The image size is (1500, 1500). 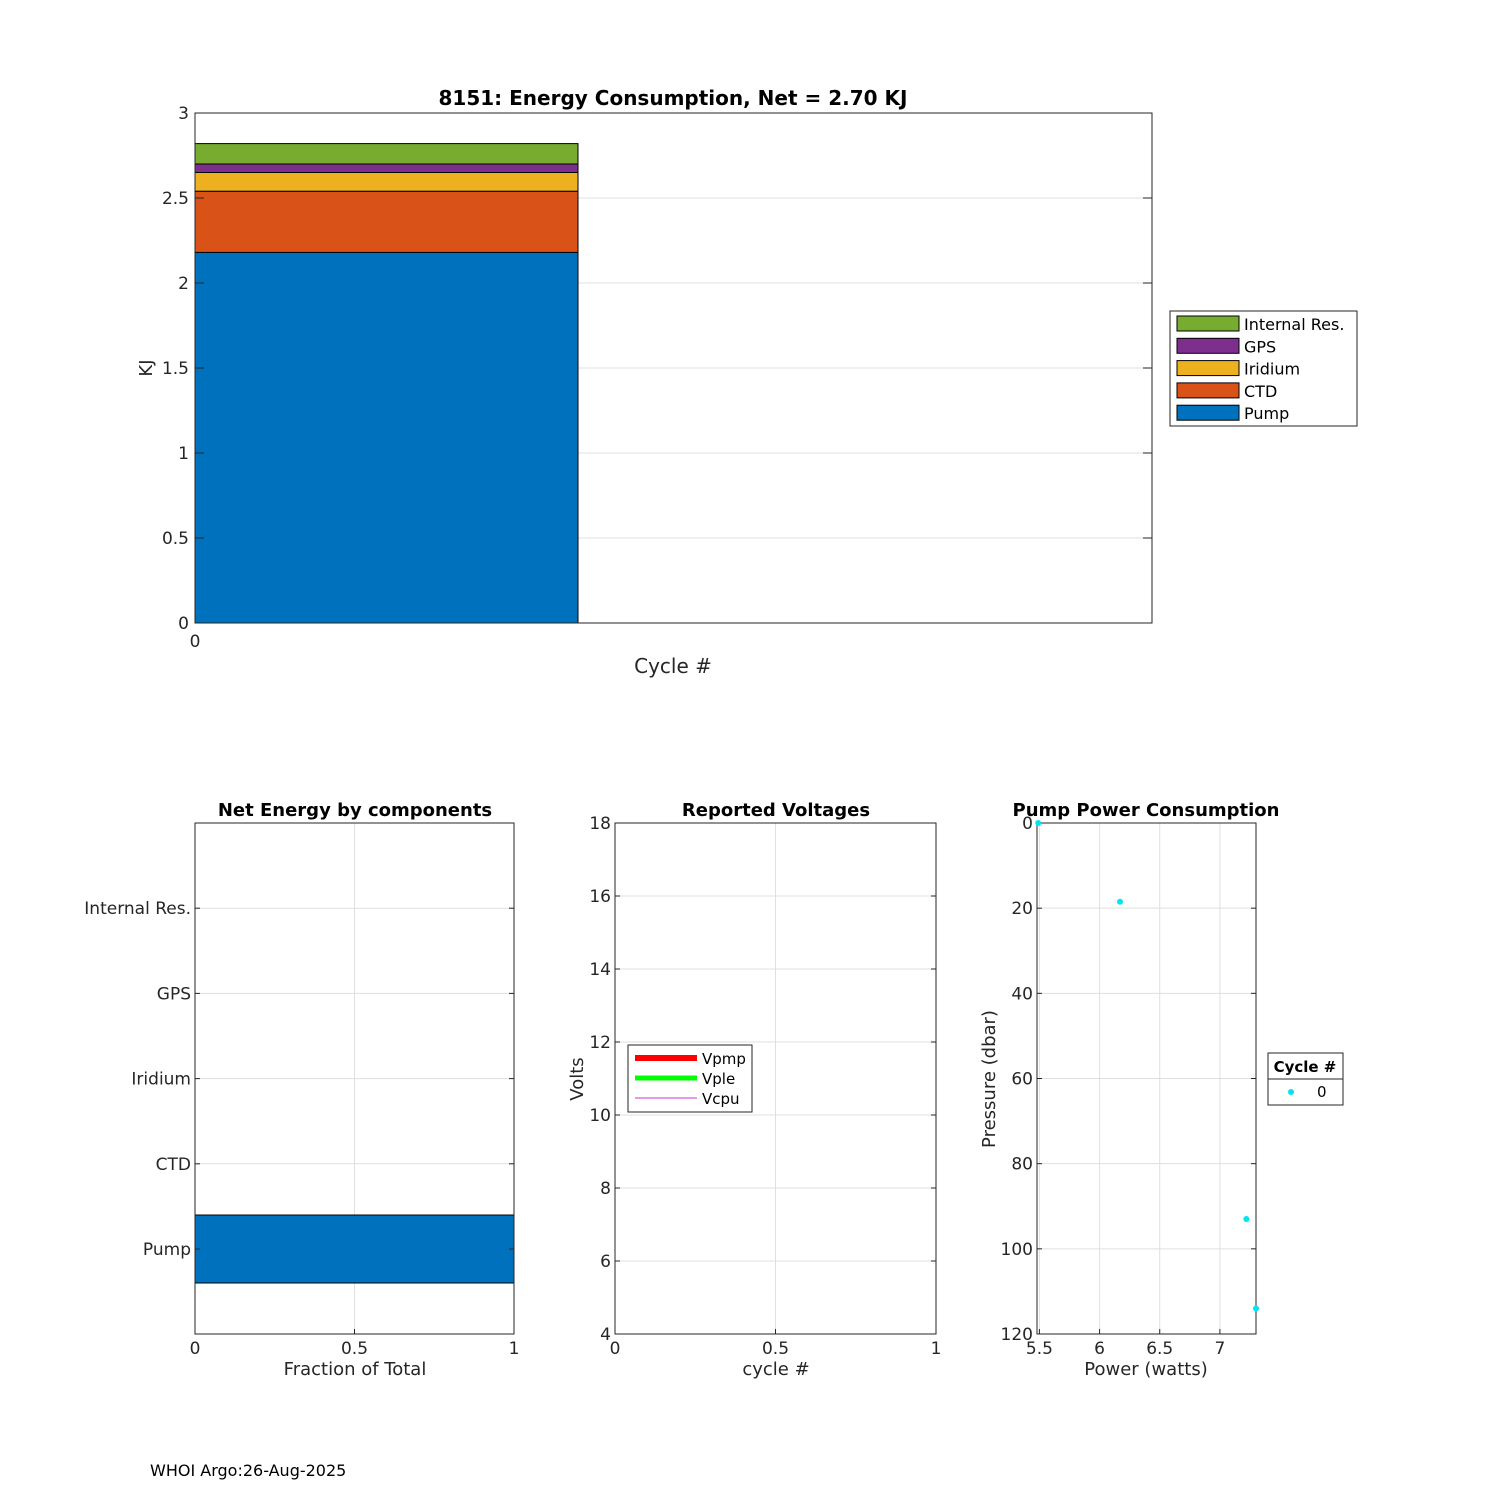 What do you see at coordinates (195, 1349) in the screenshot?
I see `fraction-xtick-label: 0` at bounding box center [195, 1349].